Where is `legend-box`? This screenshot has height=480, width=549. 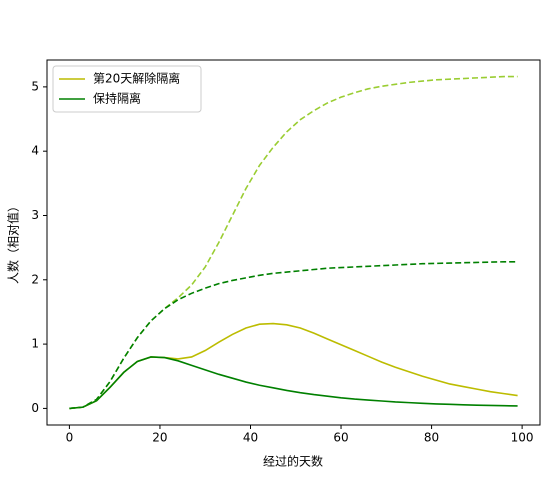 legend-box is located at coordinates (127, 89).